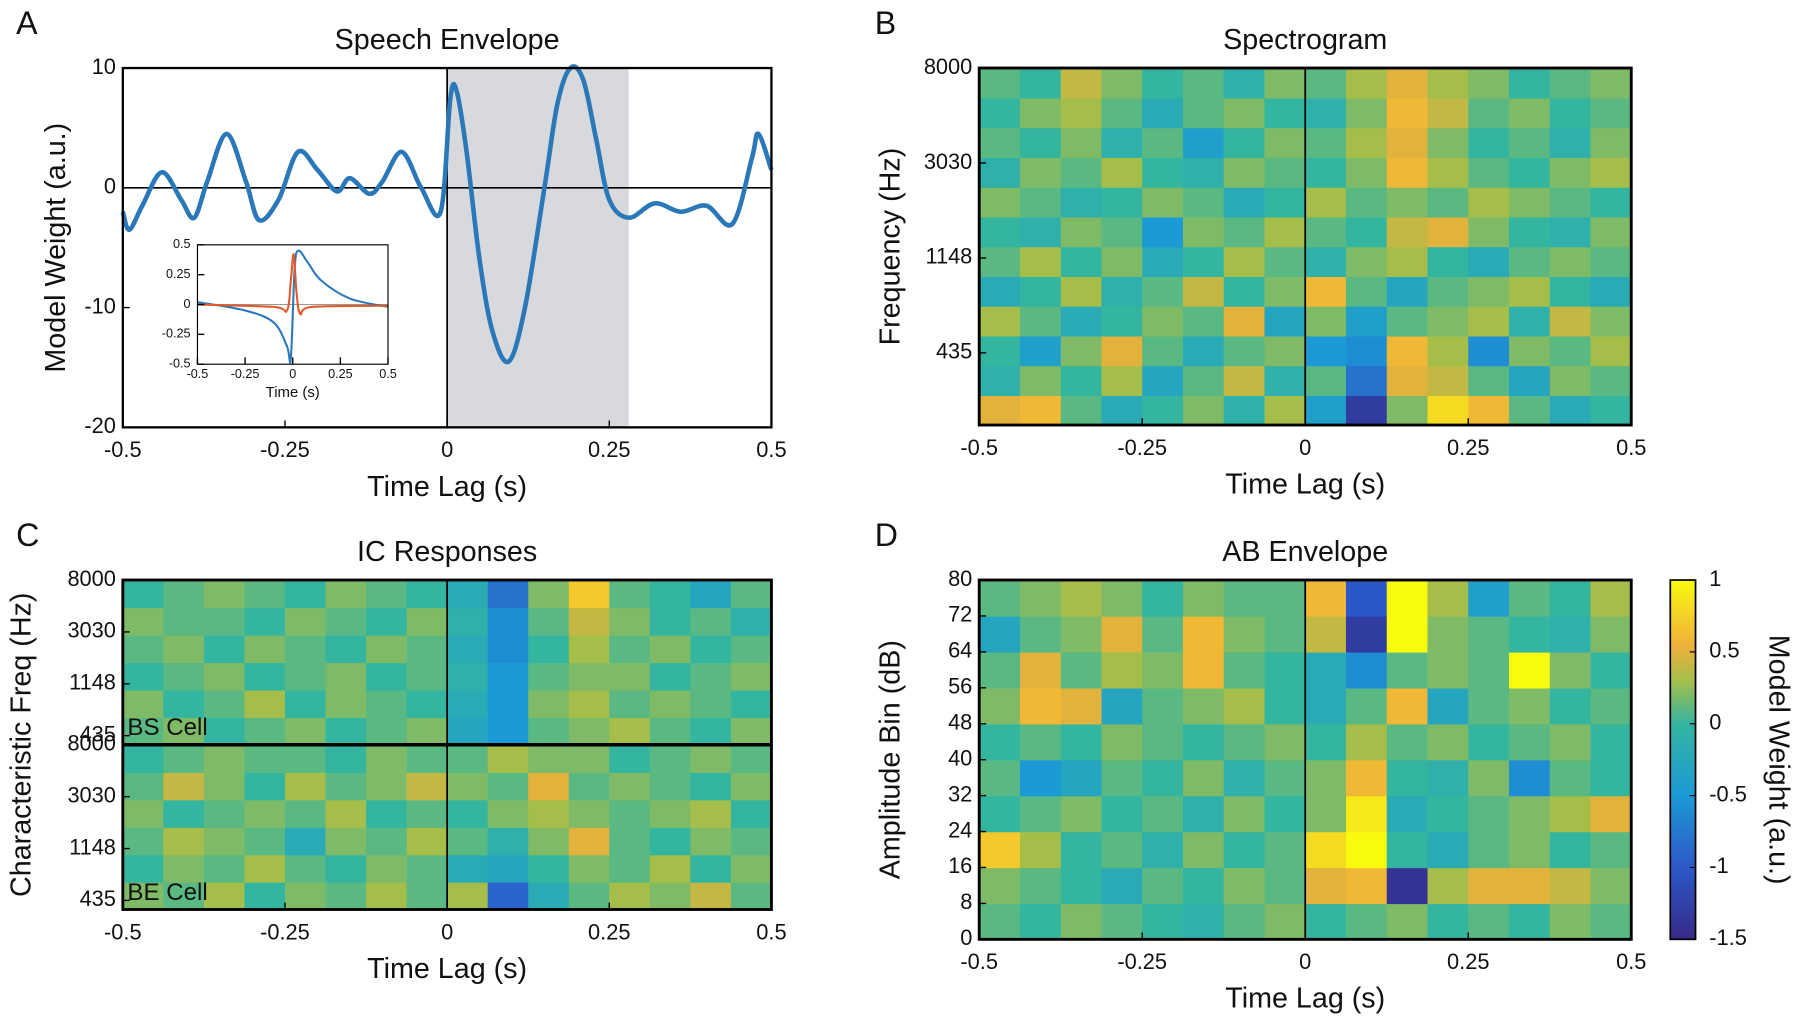 Image resolution: width=1800 pixels, height=1020 pixels. I want to click on x-tick-label: -0.5, so click(123, 931).